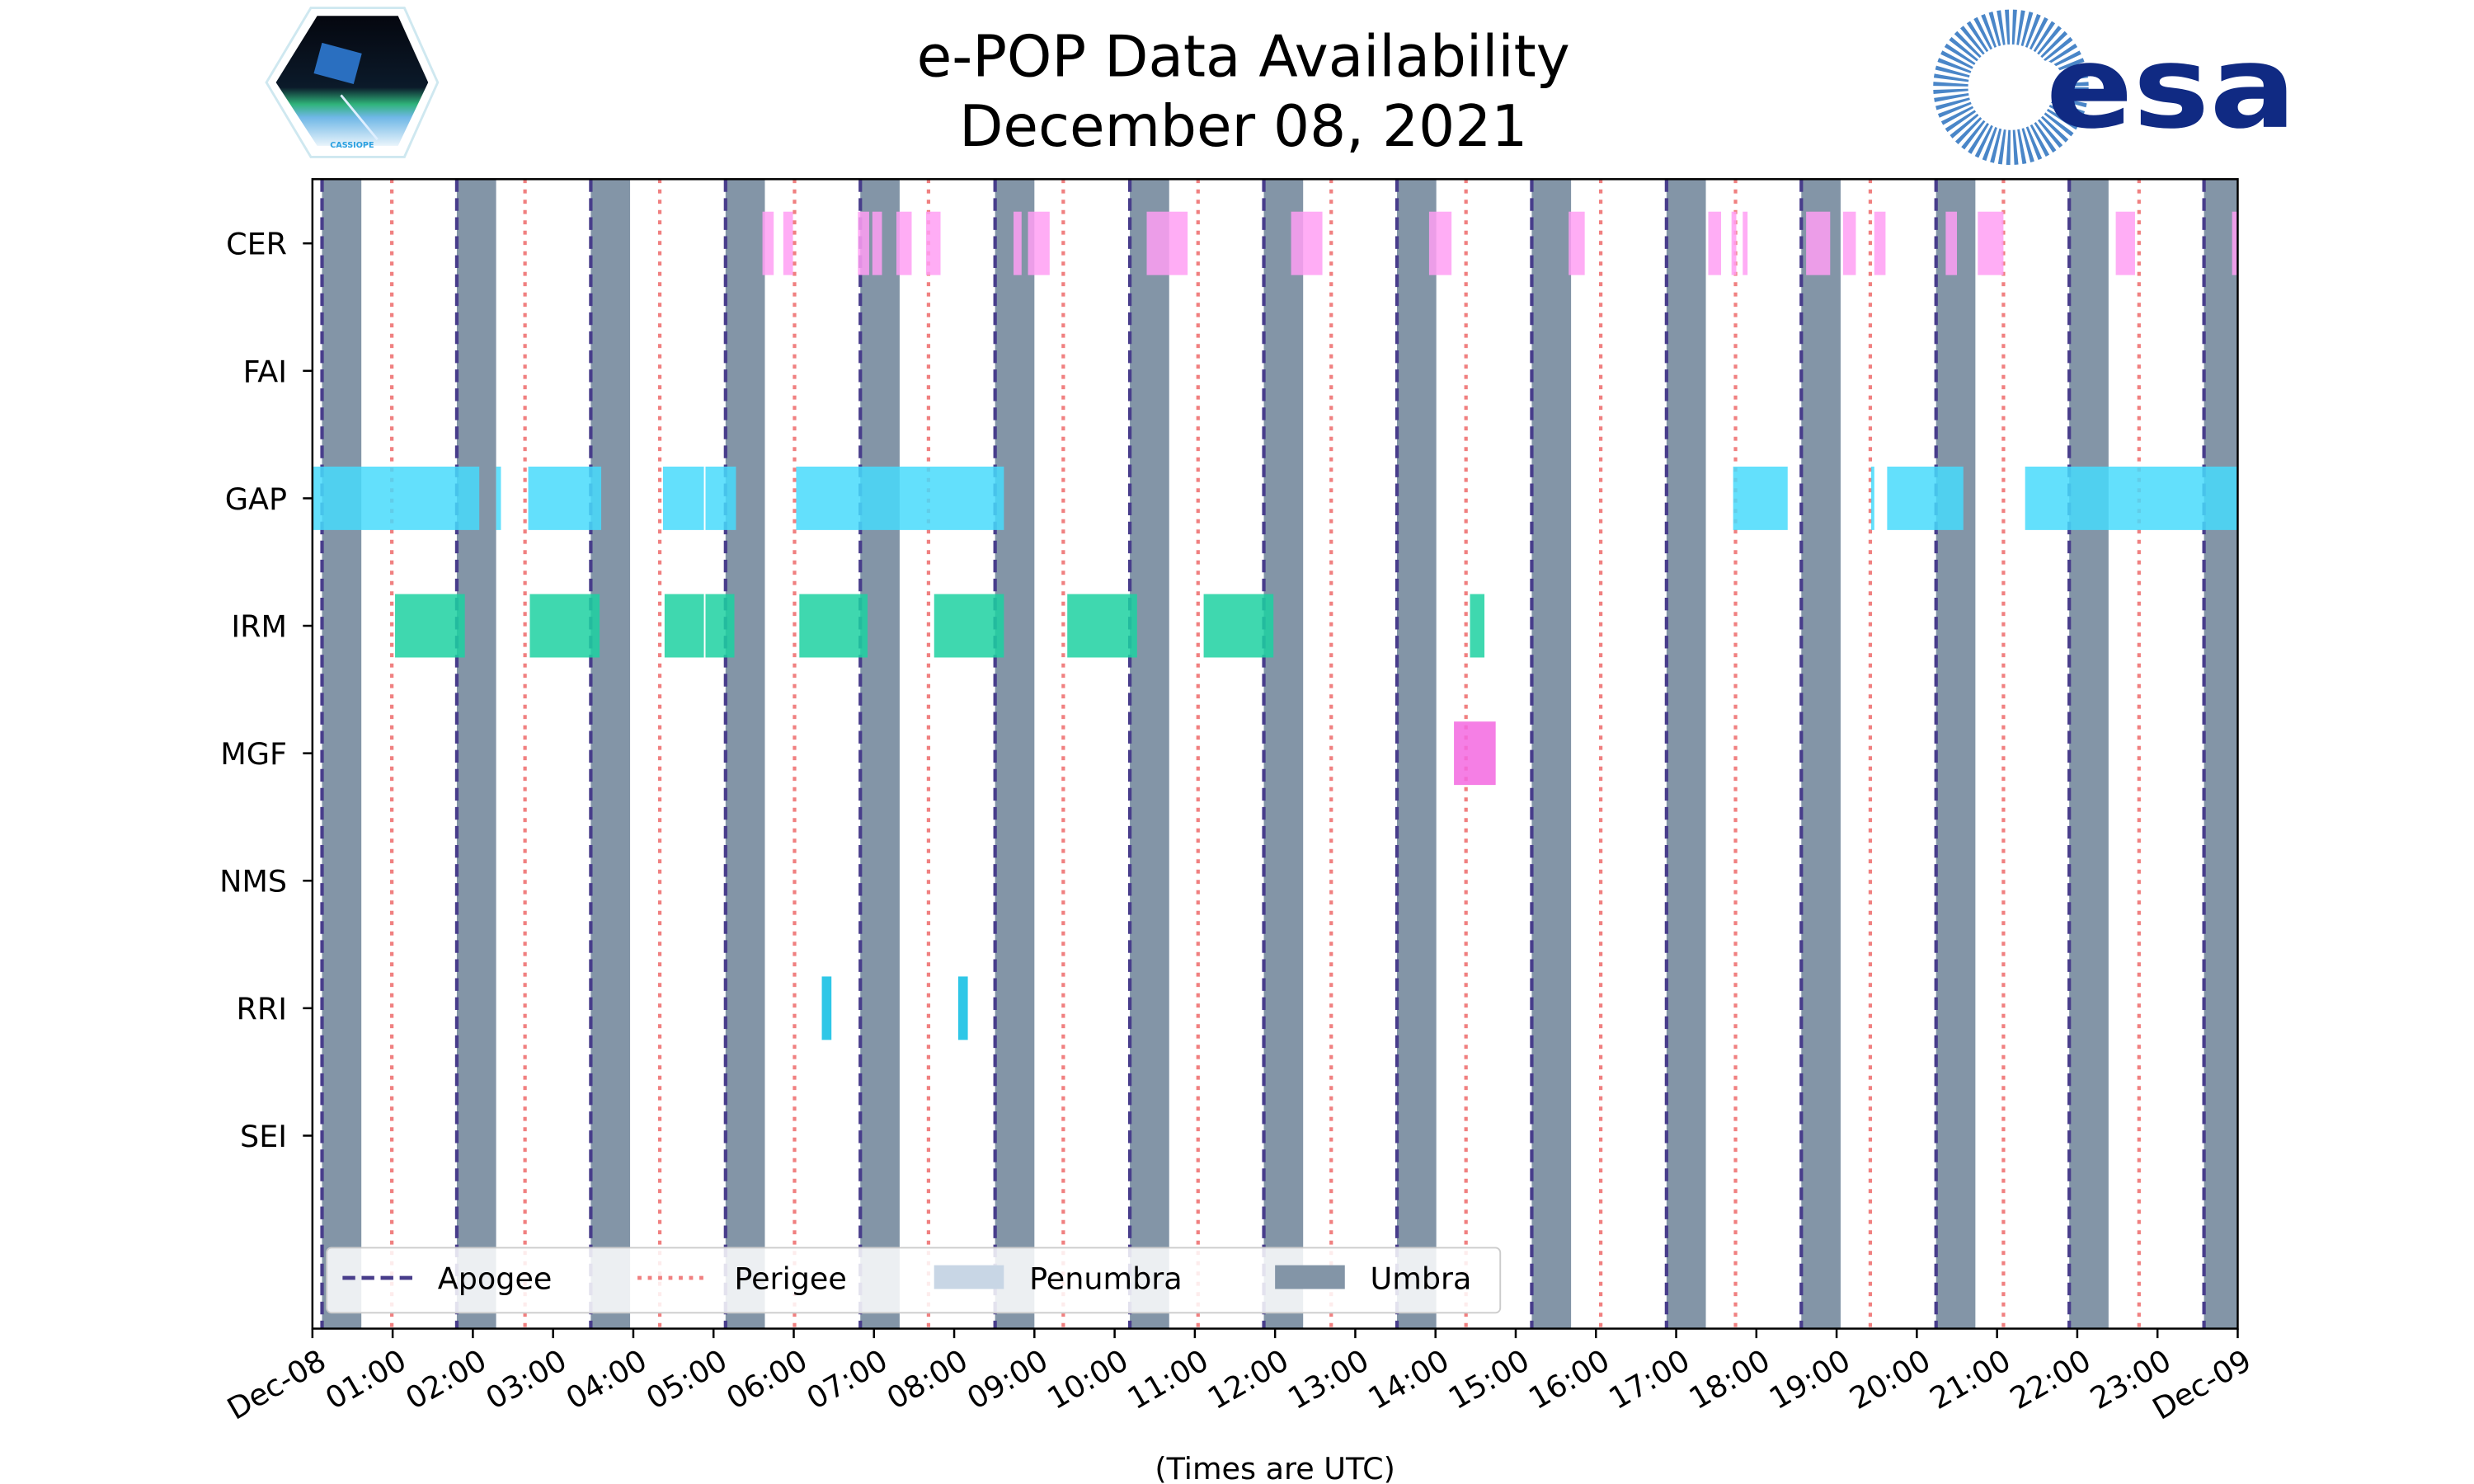  What do you see at coordinates (495, 1278) in the screenshot?
I see `legend-apogee-label: Apogee` at bounding box center [495, 1278].